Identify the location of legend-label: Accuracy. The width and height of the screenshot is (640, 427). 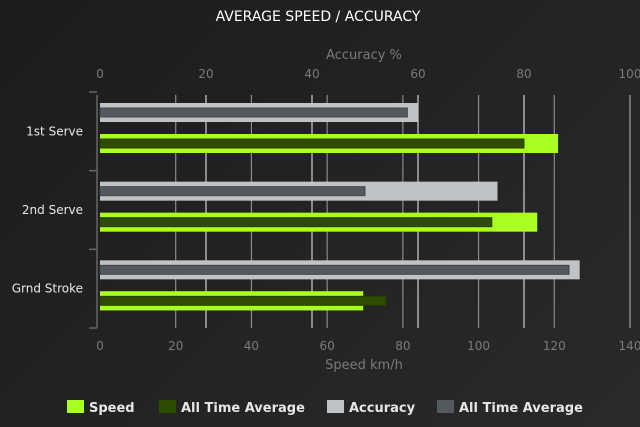
(382, 408).